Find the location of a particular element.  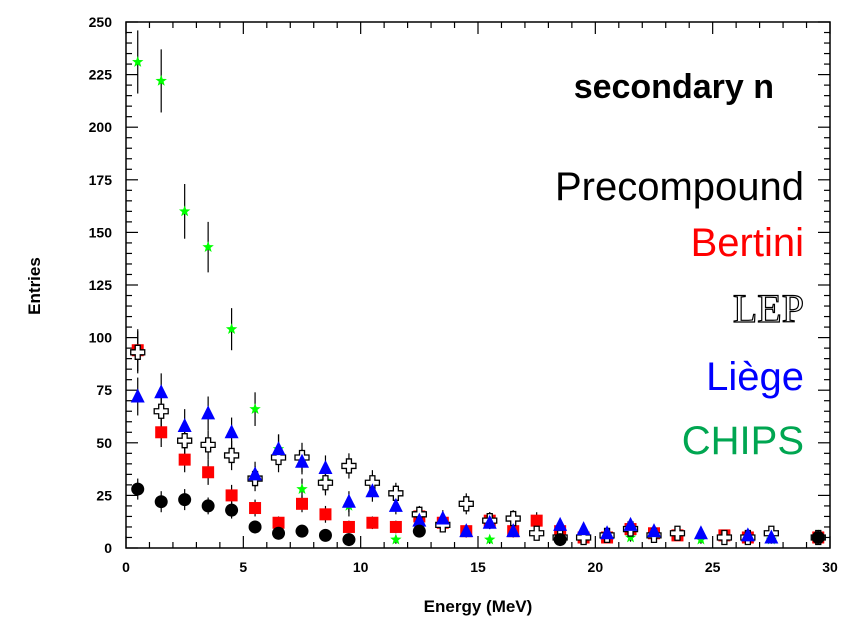

x-tick-label: 20 is located at coordinates (596, 567).